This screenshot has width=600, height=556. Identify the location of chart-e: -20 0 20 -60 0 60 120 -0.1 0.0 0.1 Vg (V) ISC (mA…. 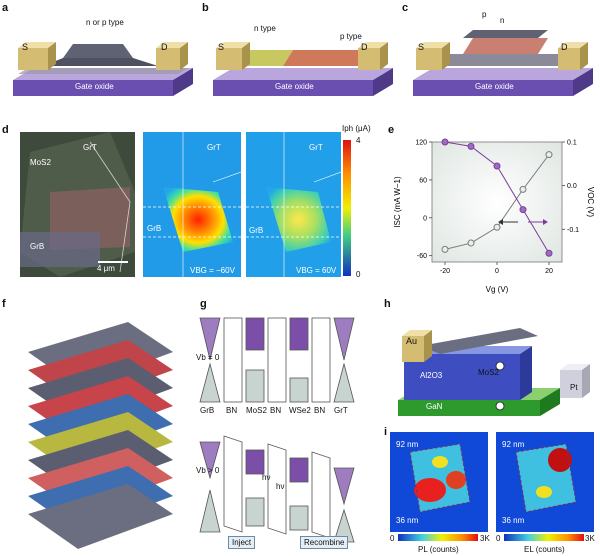
(494, 216).